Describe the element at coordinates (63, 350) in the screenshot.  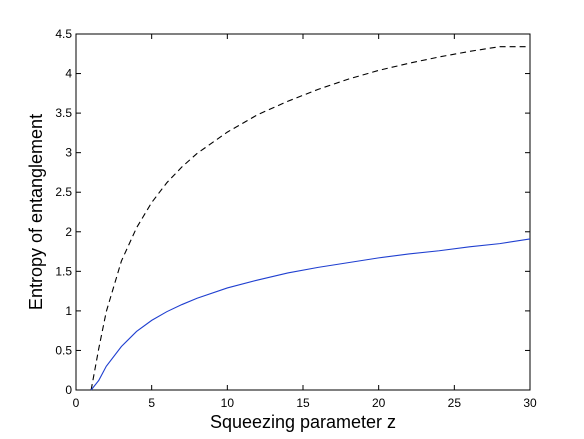
I see `y-tick-label: 0.5` at that location.